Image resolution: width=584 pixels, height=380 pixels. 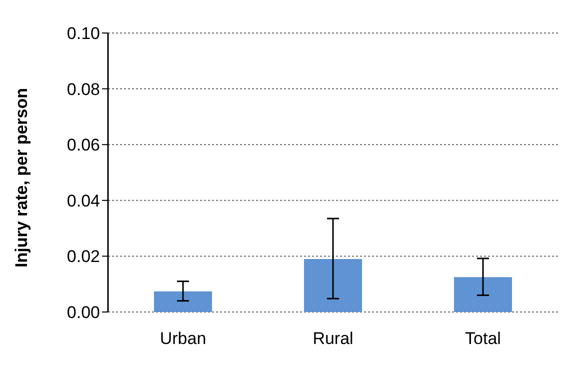 I want to click on y-tick-label: 0.06, so click(x=83, y=145).